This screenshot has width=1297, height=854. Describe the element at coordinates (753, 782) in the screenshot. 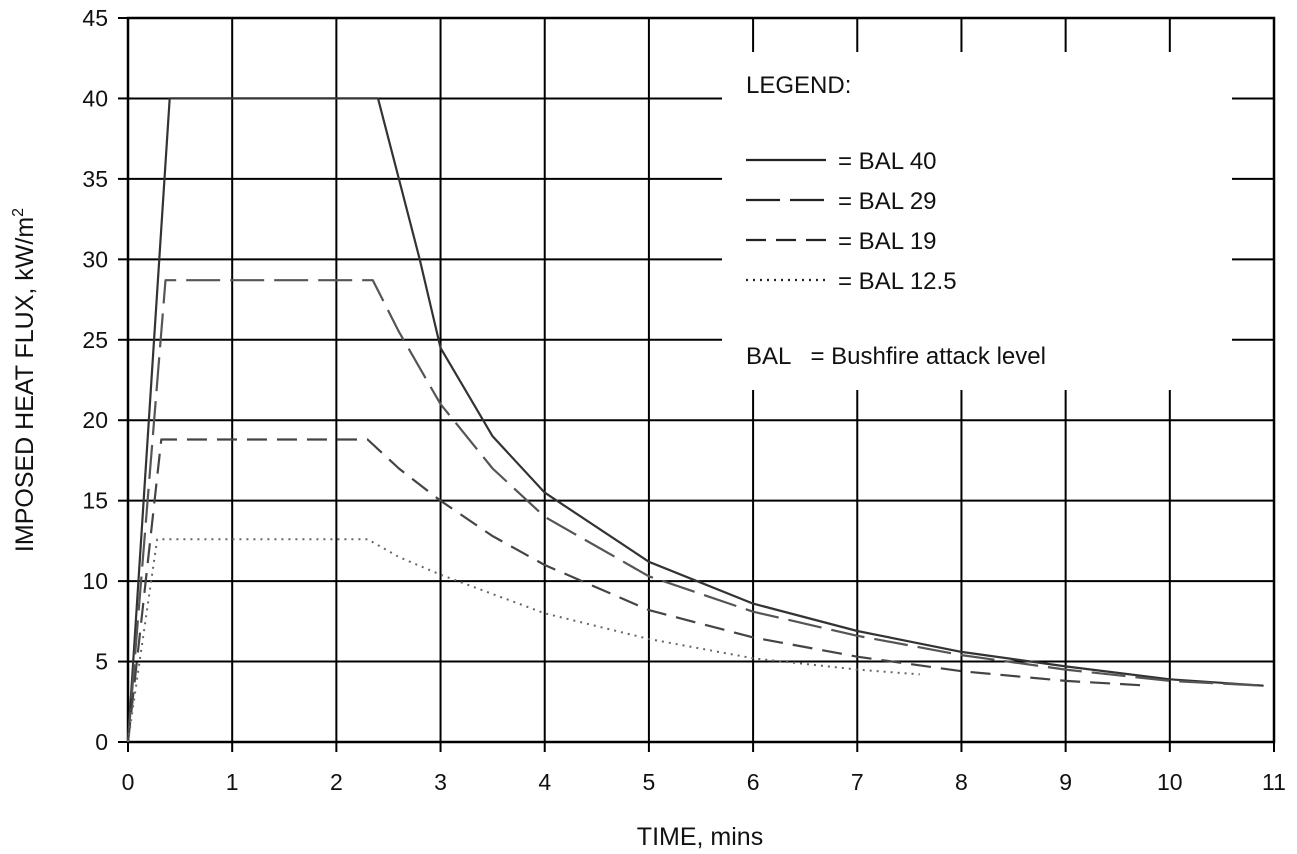

I see `x-tick-label: 6` at that location.